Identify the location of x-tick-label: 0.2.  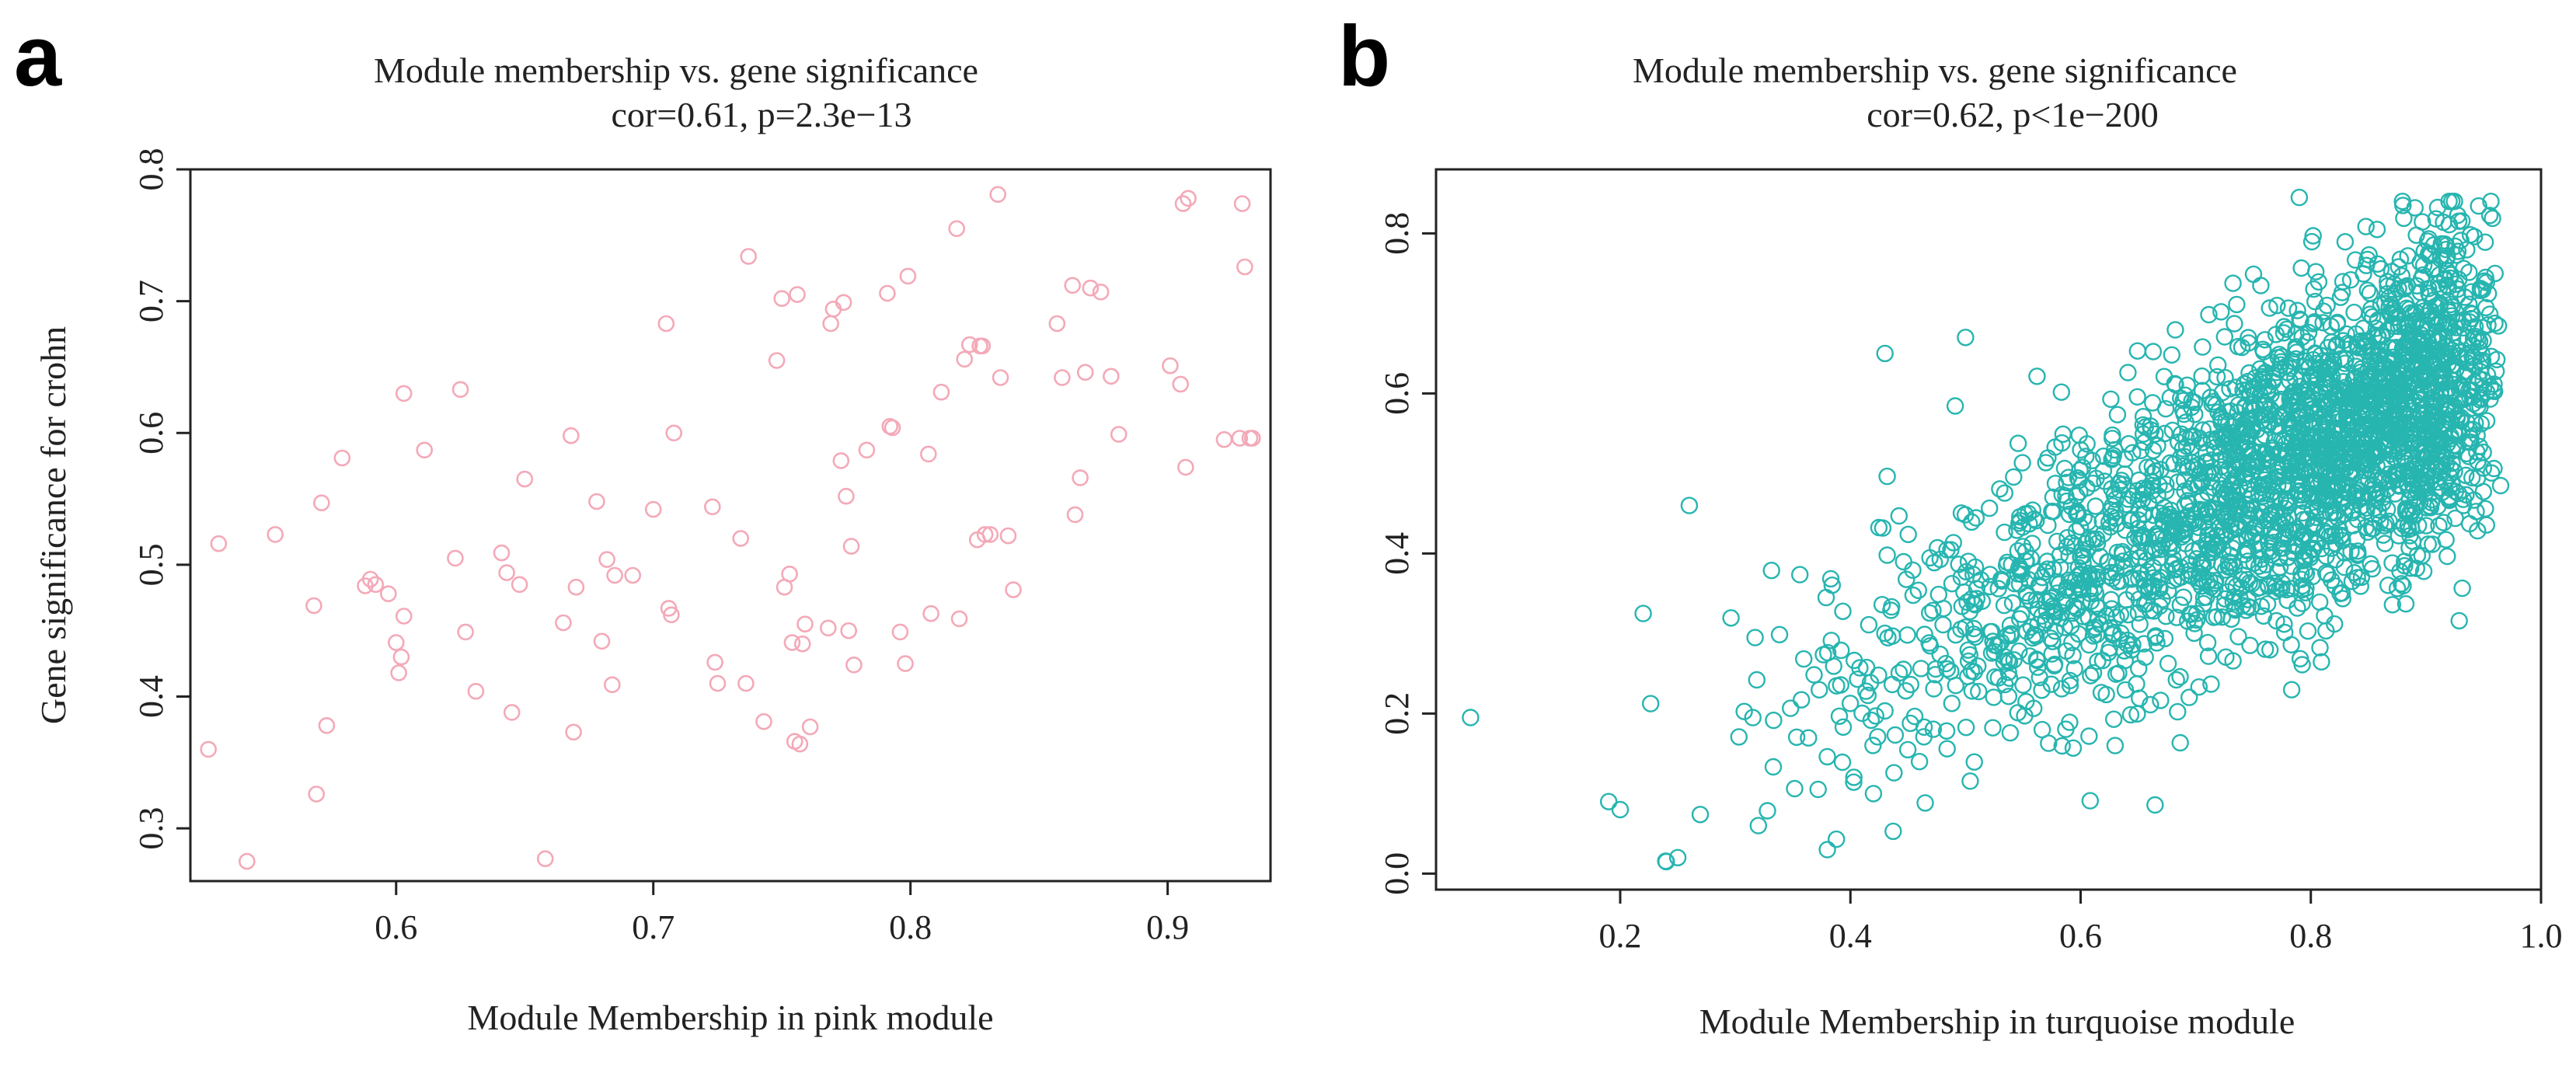
(1620, 936).